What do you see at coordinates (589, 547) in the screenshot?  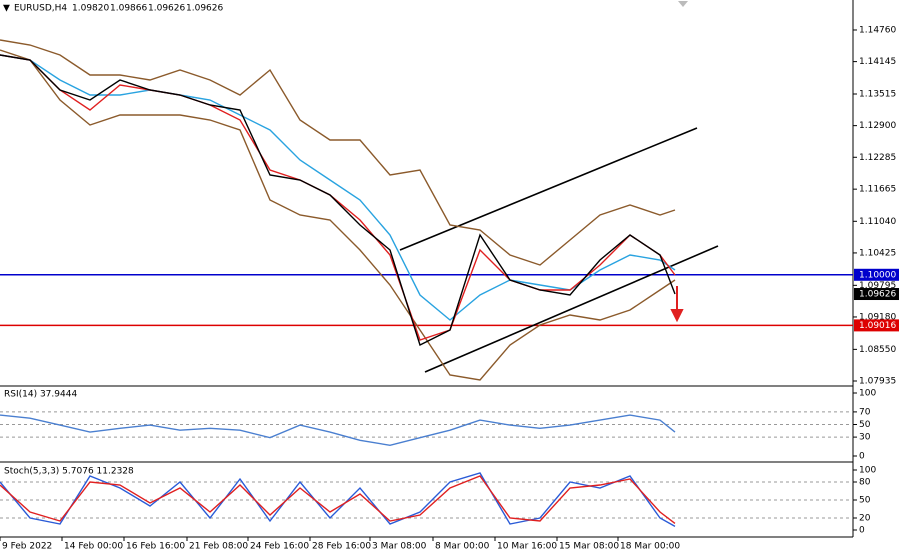 I see `x-tick-label: 15 Mar 08:00` at bounding box center [589, 547].